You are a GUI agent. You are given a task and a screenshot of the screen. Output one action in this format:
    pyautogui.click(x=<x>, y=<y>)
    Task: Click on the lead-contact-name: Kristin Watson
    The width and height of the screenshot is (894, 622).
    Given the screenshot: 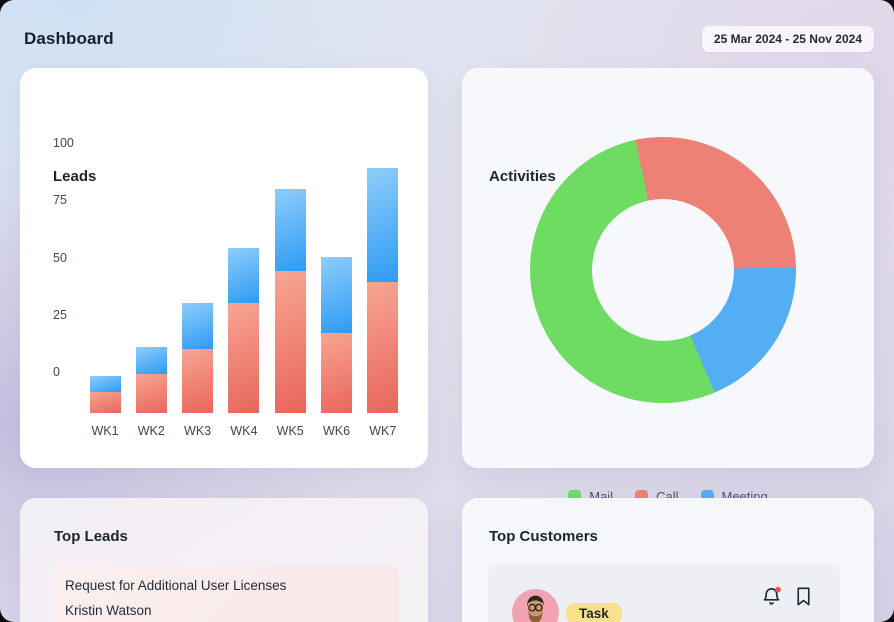 What is the action you would take?
    pyautogui.click(x=108, y=610)
    